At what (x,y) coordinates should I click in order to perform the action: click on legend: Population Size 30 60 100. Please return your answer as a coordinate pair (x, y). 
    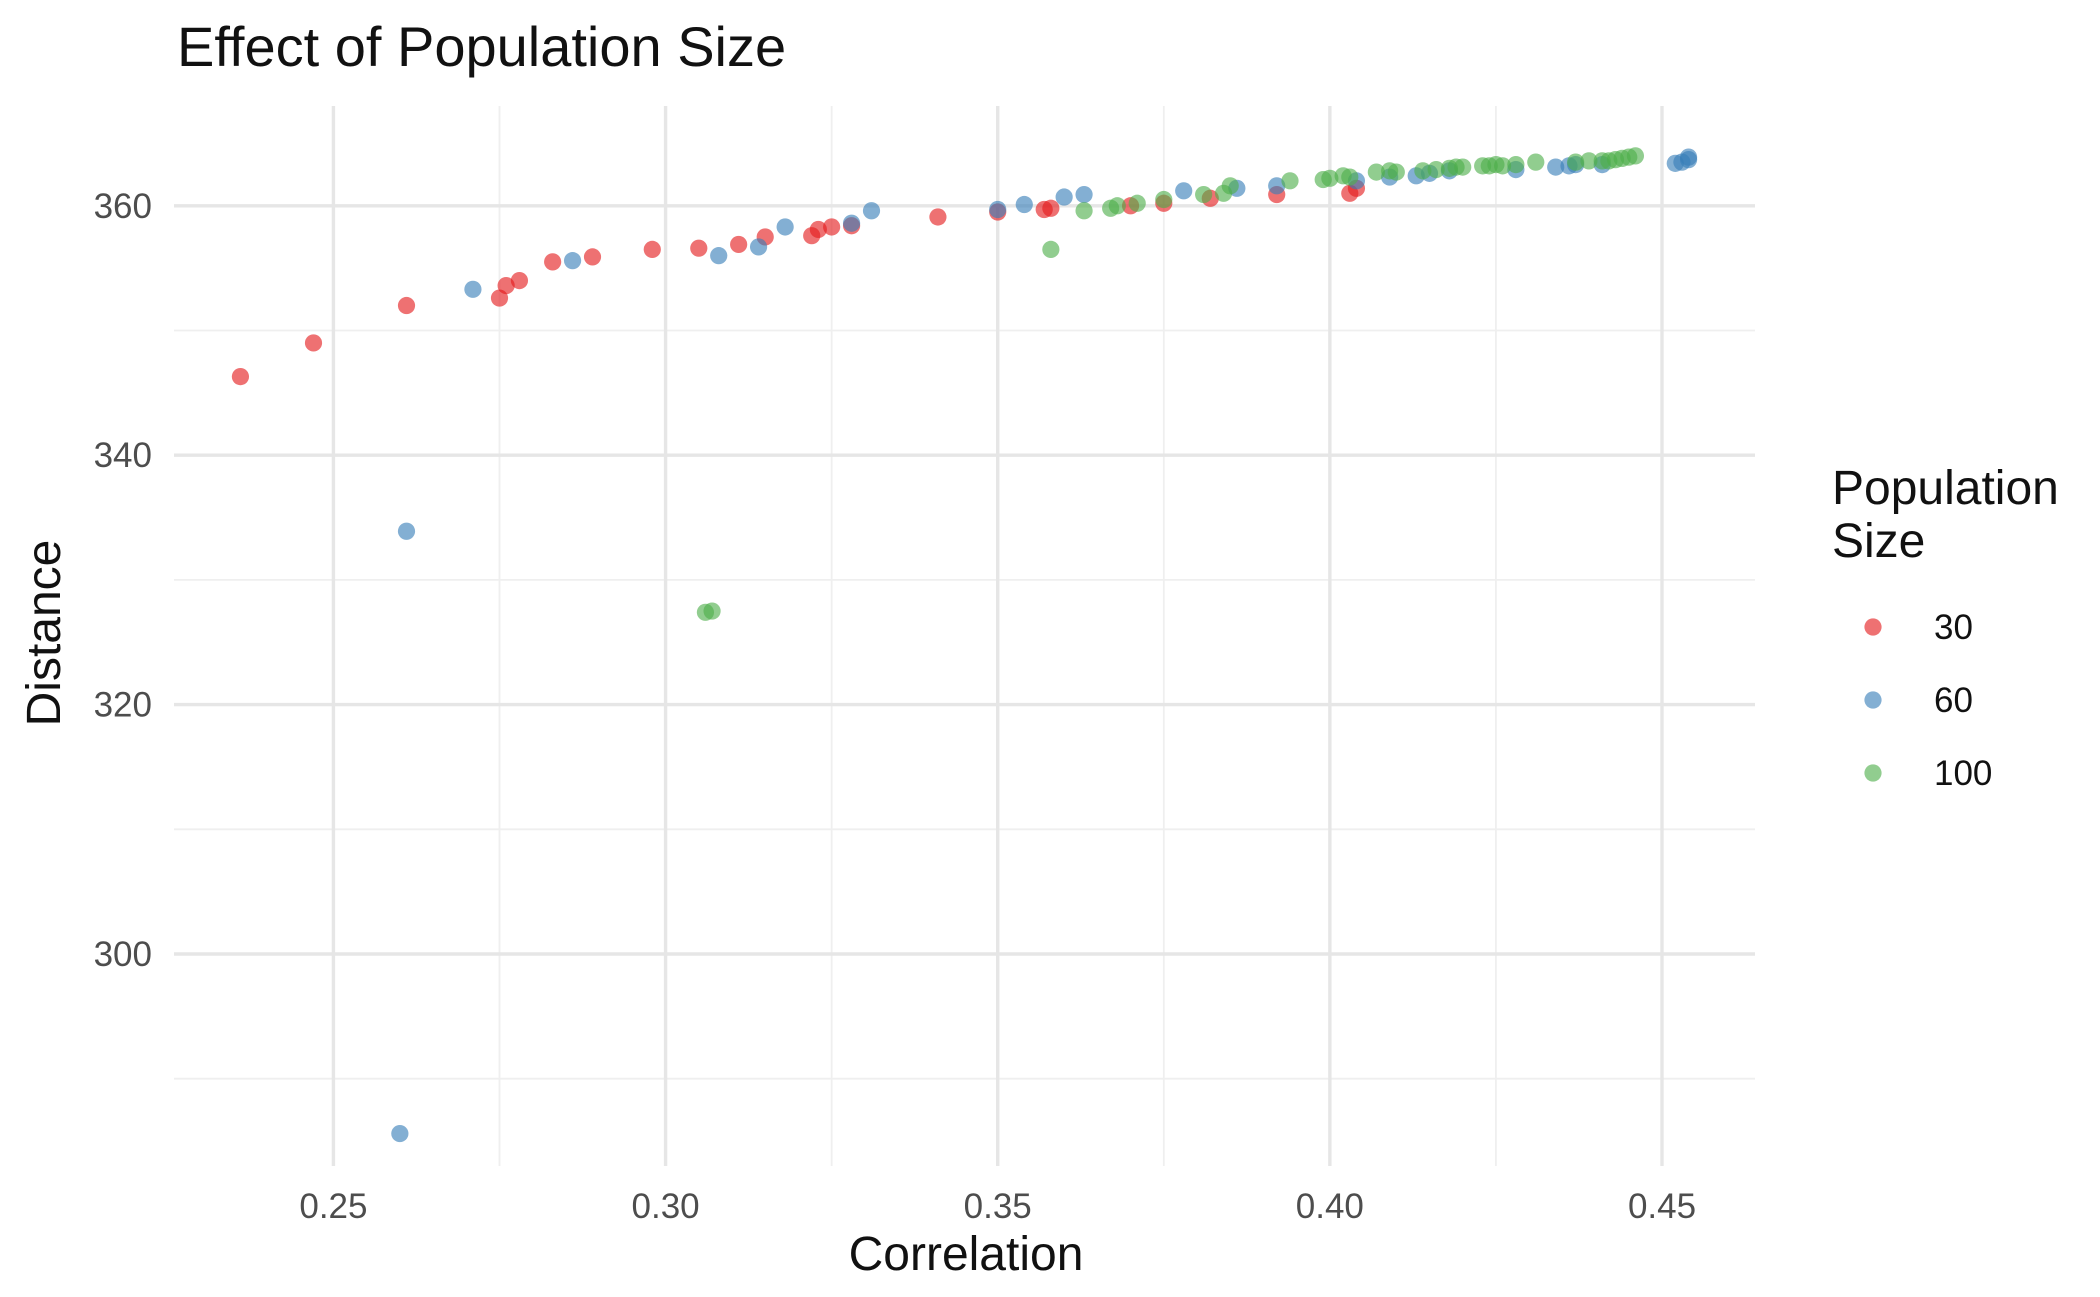
    Looking at the image, I should click on (1945, 627).